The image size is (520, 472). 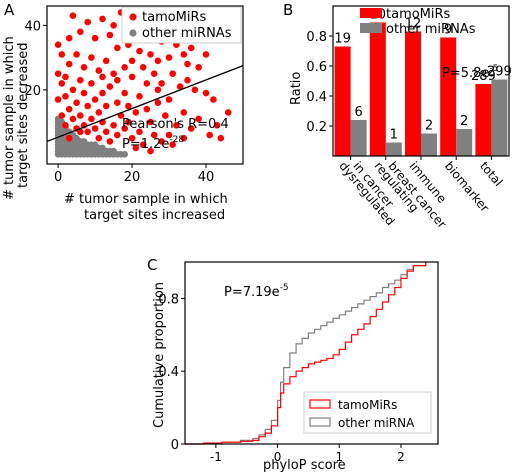 What do you see at coordinates (358, 112) in the screenshot?
I see `bar-count-label: 6` at bounding box center [358, 112].